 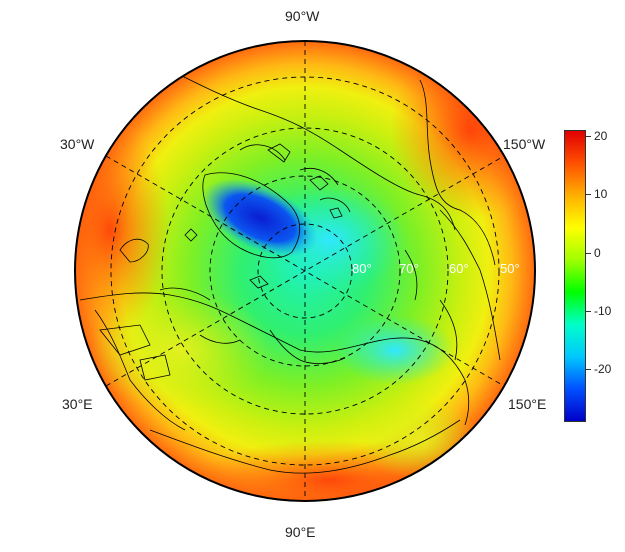 What do you see at coordinates (601, 194) in the screenshot?
I see `colorbar-tick-label: 10` at bounding box center [601, 194].